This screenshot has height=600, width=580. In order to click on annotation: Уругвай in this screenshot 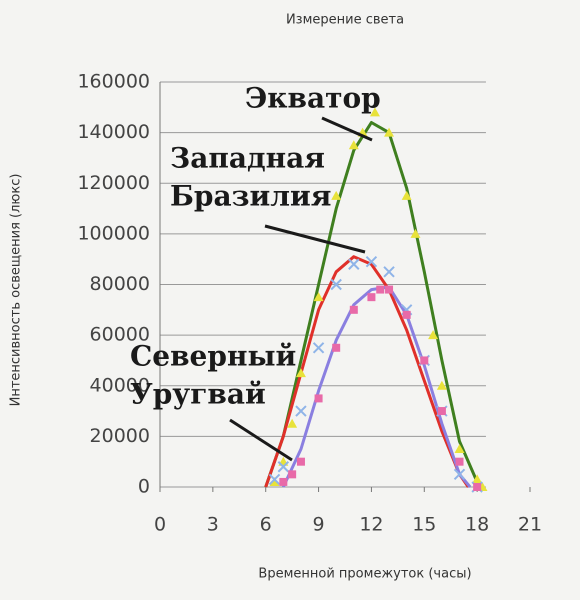, I will do `click(198, 394)`.